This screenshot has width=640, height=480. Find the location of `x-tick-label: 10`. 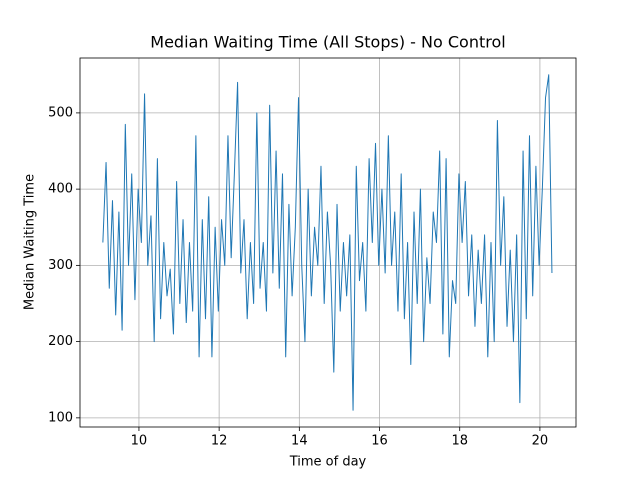

x-tick-label: 10 is located at coordinates (139, 441).